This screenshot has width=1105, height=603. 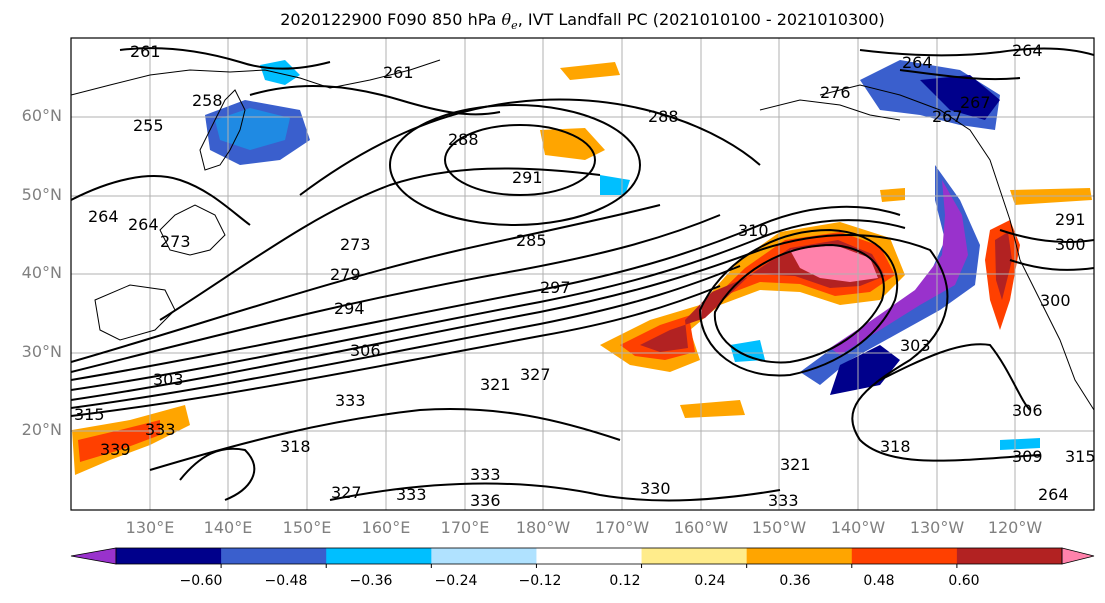 I want to click on coast-siberia, so click(x=256, y=77).